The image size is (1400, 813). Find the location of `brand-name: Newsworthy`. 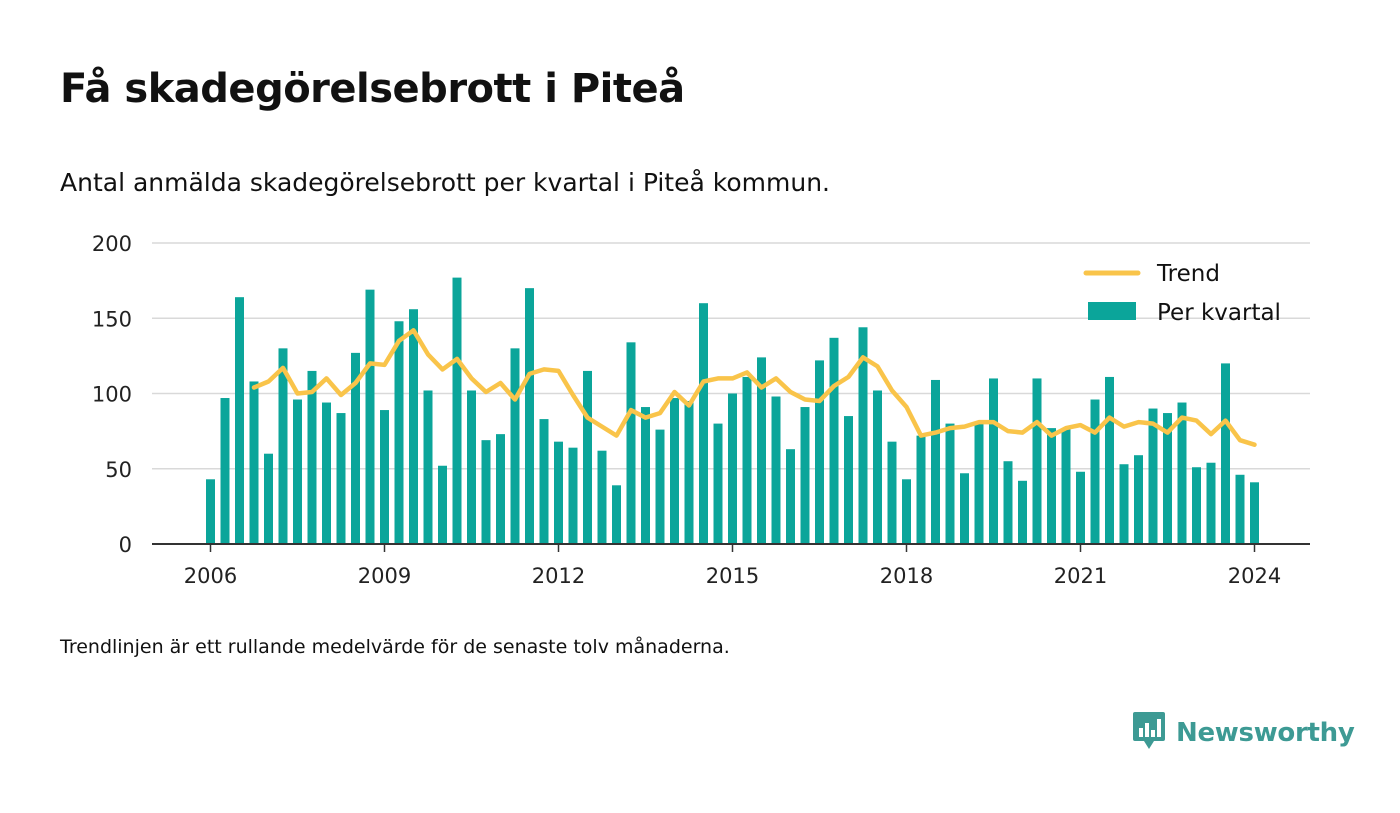

brand-name: Newsworthy is located at coordinates (1265, 733).